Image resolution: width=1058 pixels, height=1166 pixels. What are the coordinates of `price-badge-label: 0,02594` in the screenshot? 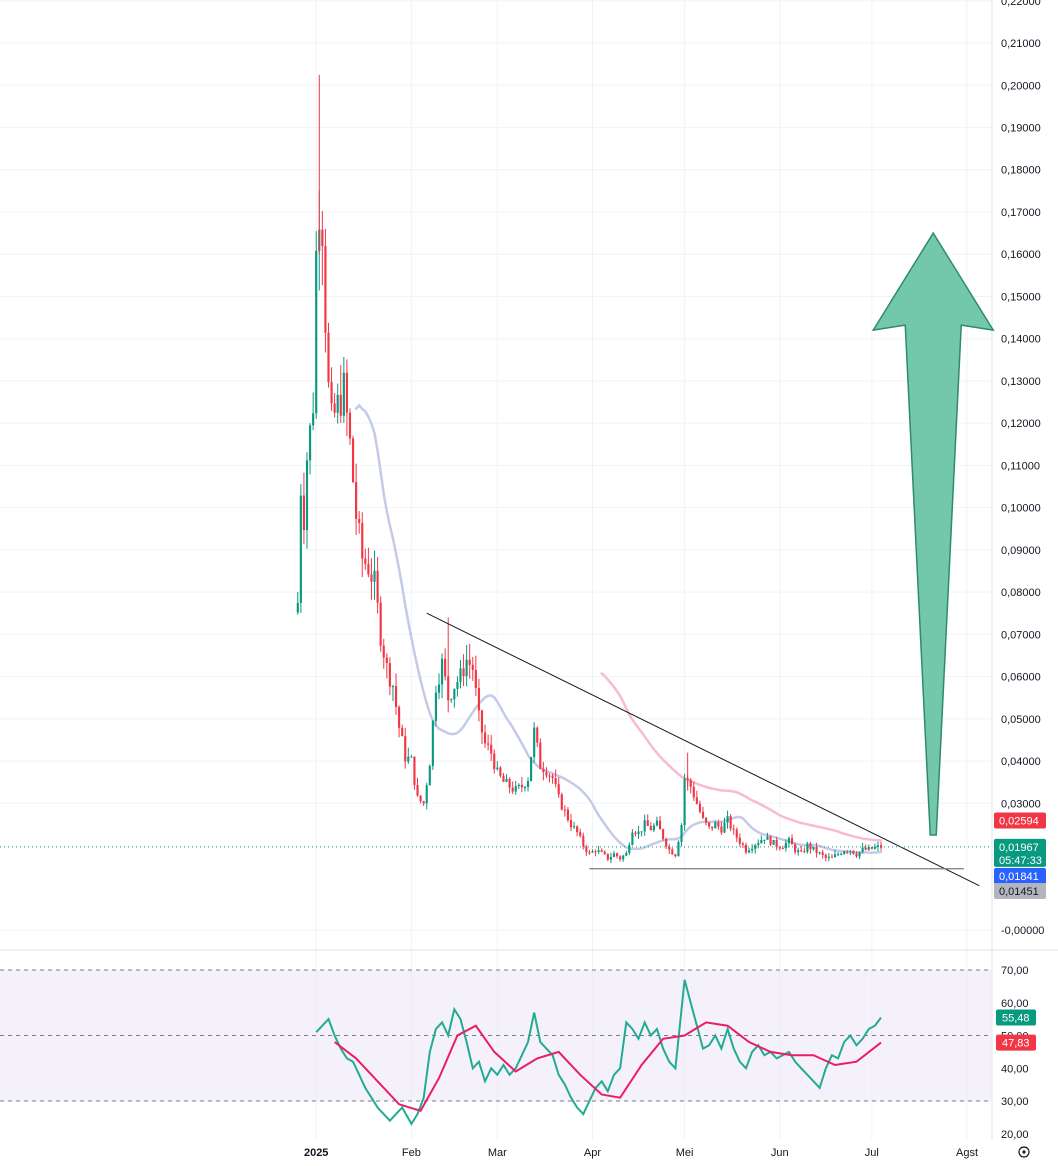 It's located at (1019, 821).